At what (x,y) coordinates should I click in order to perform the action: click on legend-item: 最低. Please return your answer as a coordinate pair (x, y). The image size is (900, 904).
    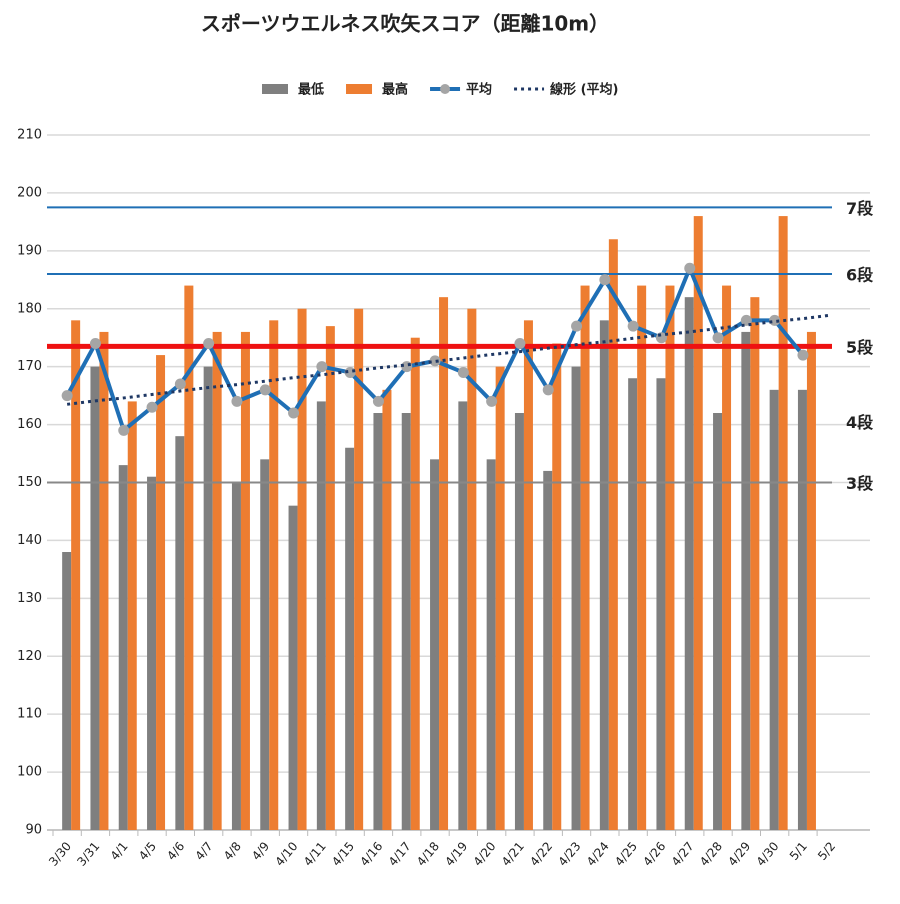
    Looking at the image, I should click on (293, 90).